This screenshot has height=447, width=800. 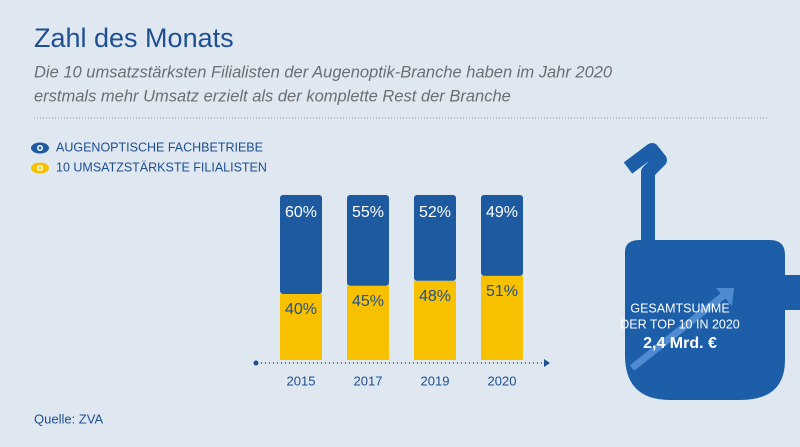 What do you see at coordinates (68, 418) in the screenshot?
I see `source: Quelle: ZVA` at bounding box center [68, 418].